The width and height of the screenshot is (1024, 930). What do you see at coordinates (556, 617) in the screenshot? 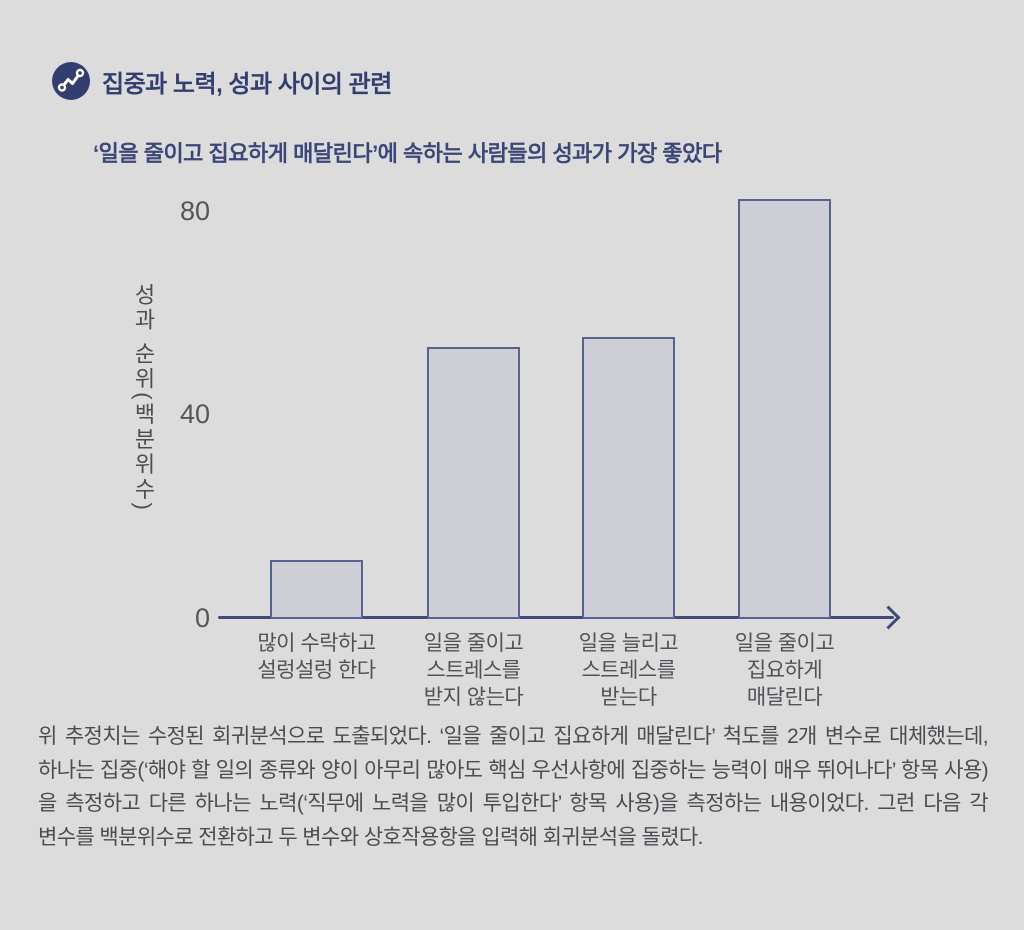
I see `x-axis-line` at bounding box center [556, 617].